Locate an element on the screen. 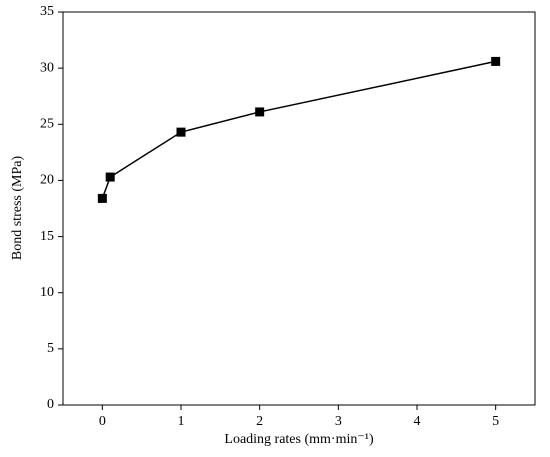 This screenshot has width=550, height=457. y-tick-label: 0 is located at coordinates (50, 404).